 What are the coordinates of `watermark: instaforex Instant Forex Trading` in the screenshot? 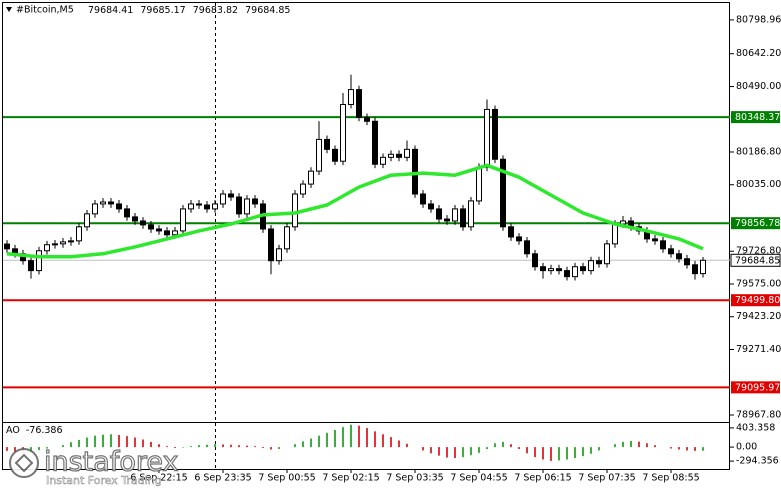 It's located at (94, 466).